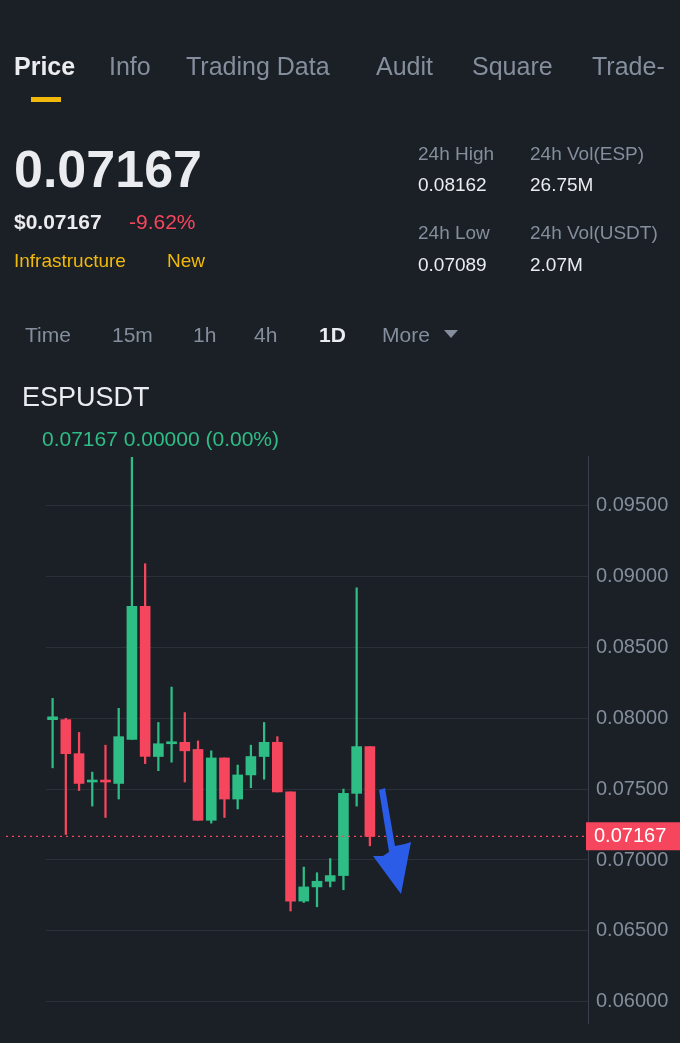 The height and width of the screenshot is (1043, 680). Describe the element at coordinates (632, 787) in the screenshot. I see `y-tick-label: 0.07500` at that location.